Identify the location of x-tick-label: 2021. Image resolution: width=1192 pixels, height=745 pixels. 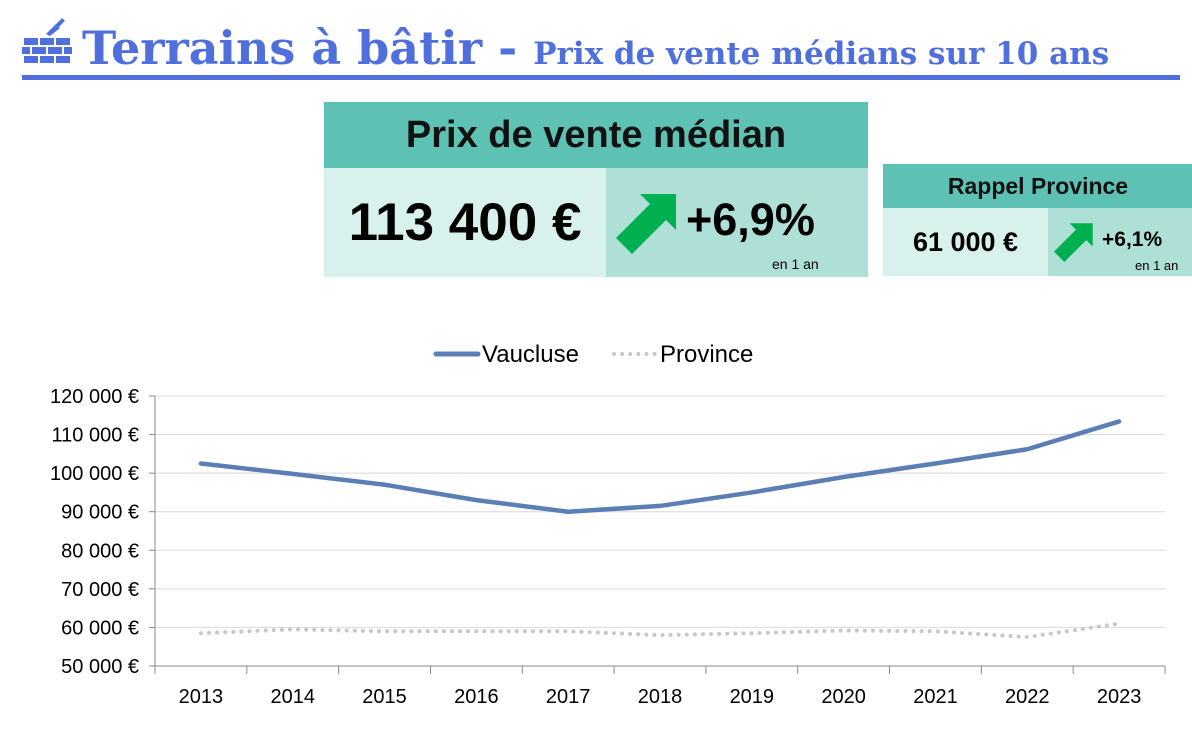
(935, 697).